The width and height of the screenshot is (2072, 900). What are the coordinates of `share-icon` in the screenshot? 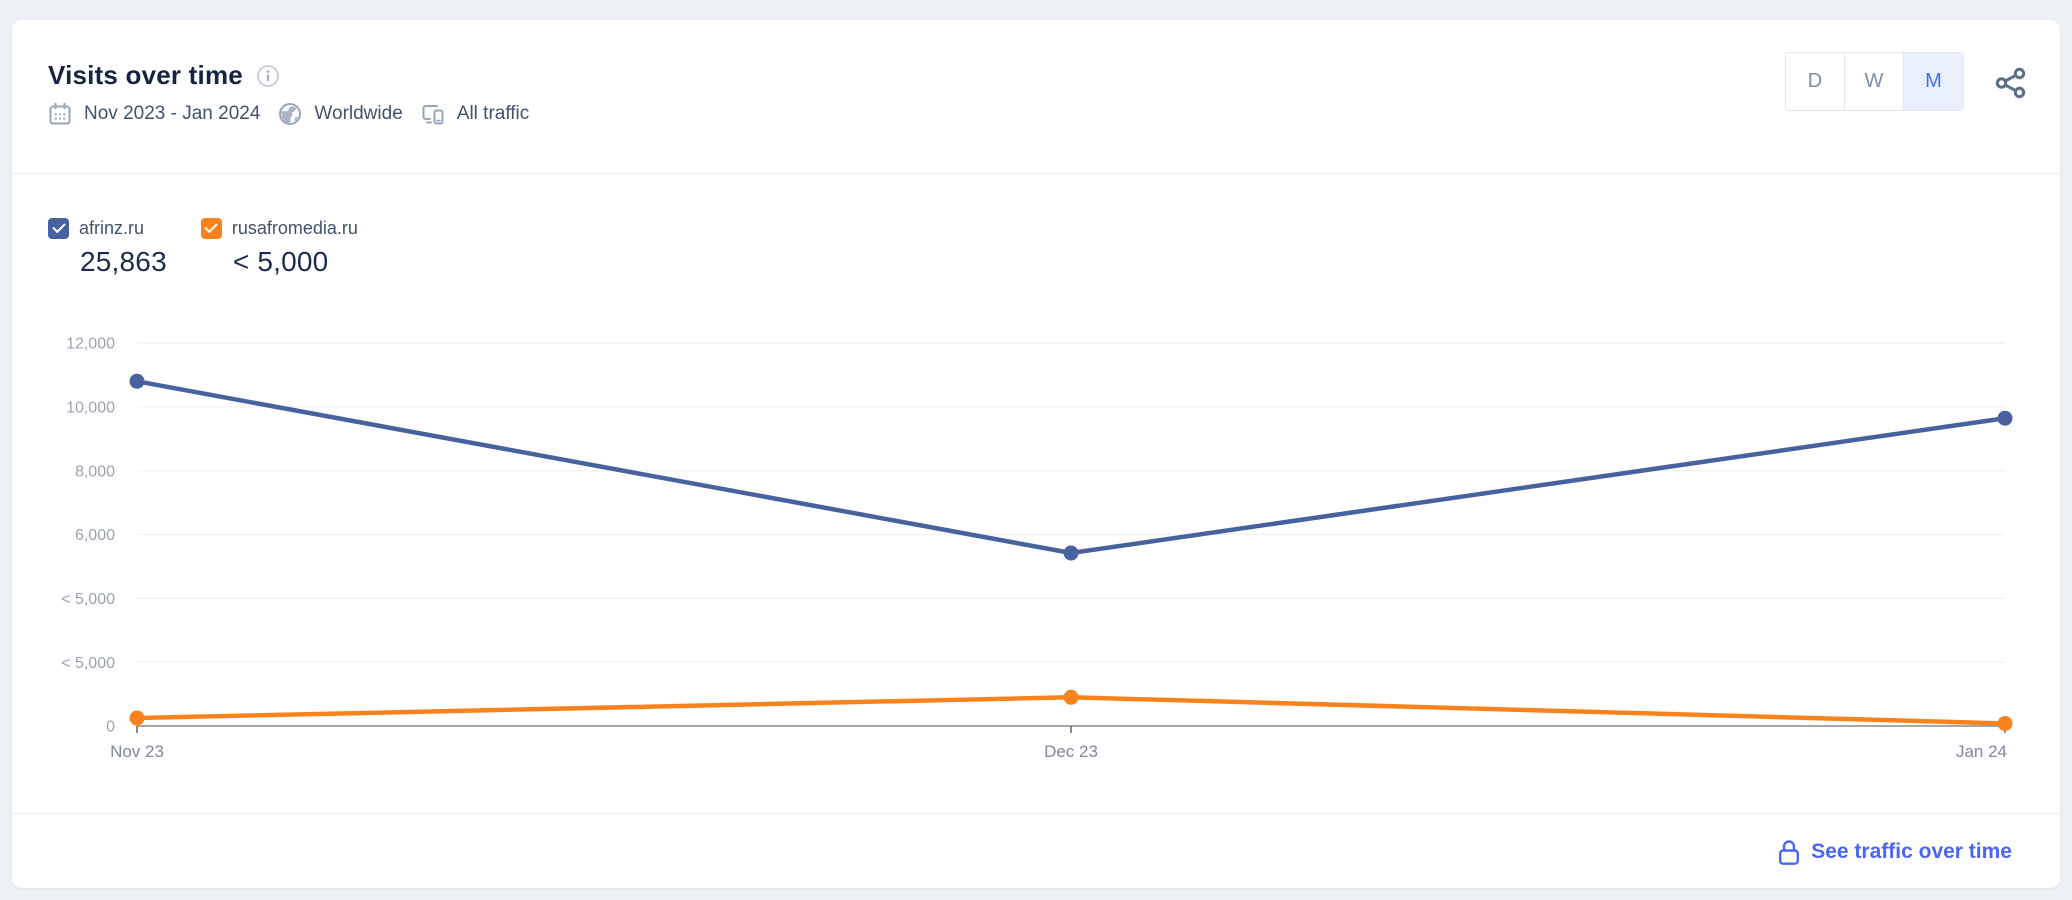 It's located at (2010, 83).